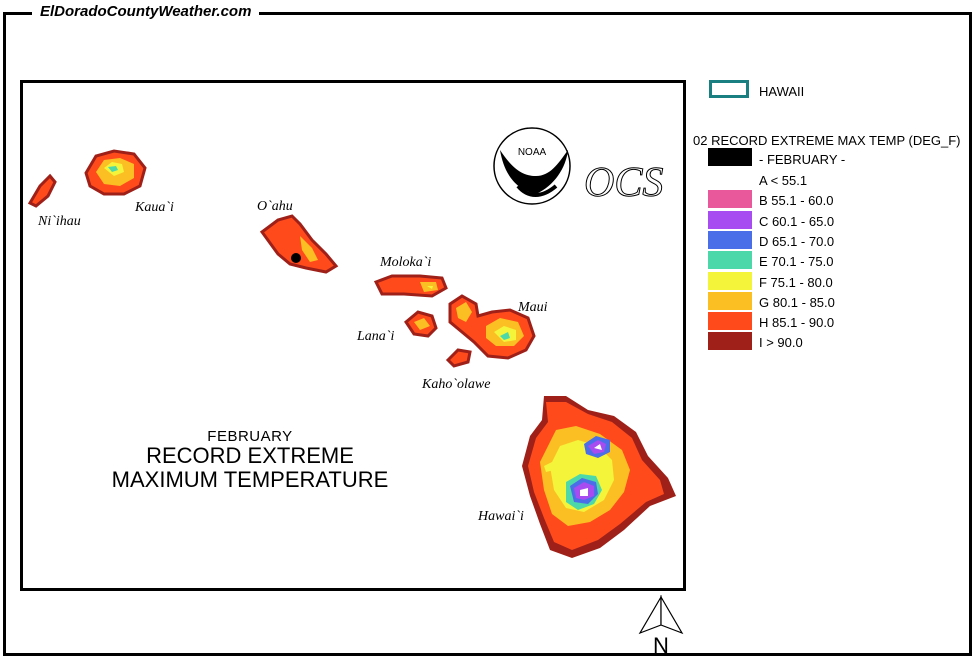  Describe the element at coordinates (730, 157) in the screenshot. I see `legend-swatch-month` at that location.